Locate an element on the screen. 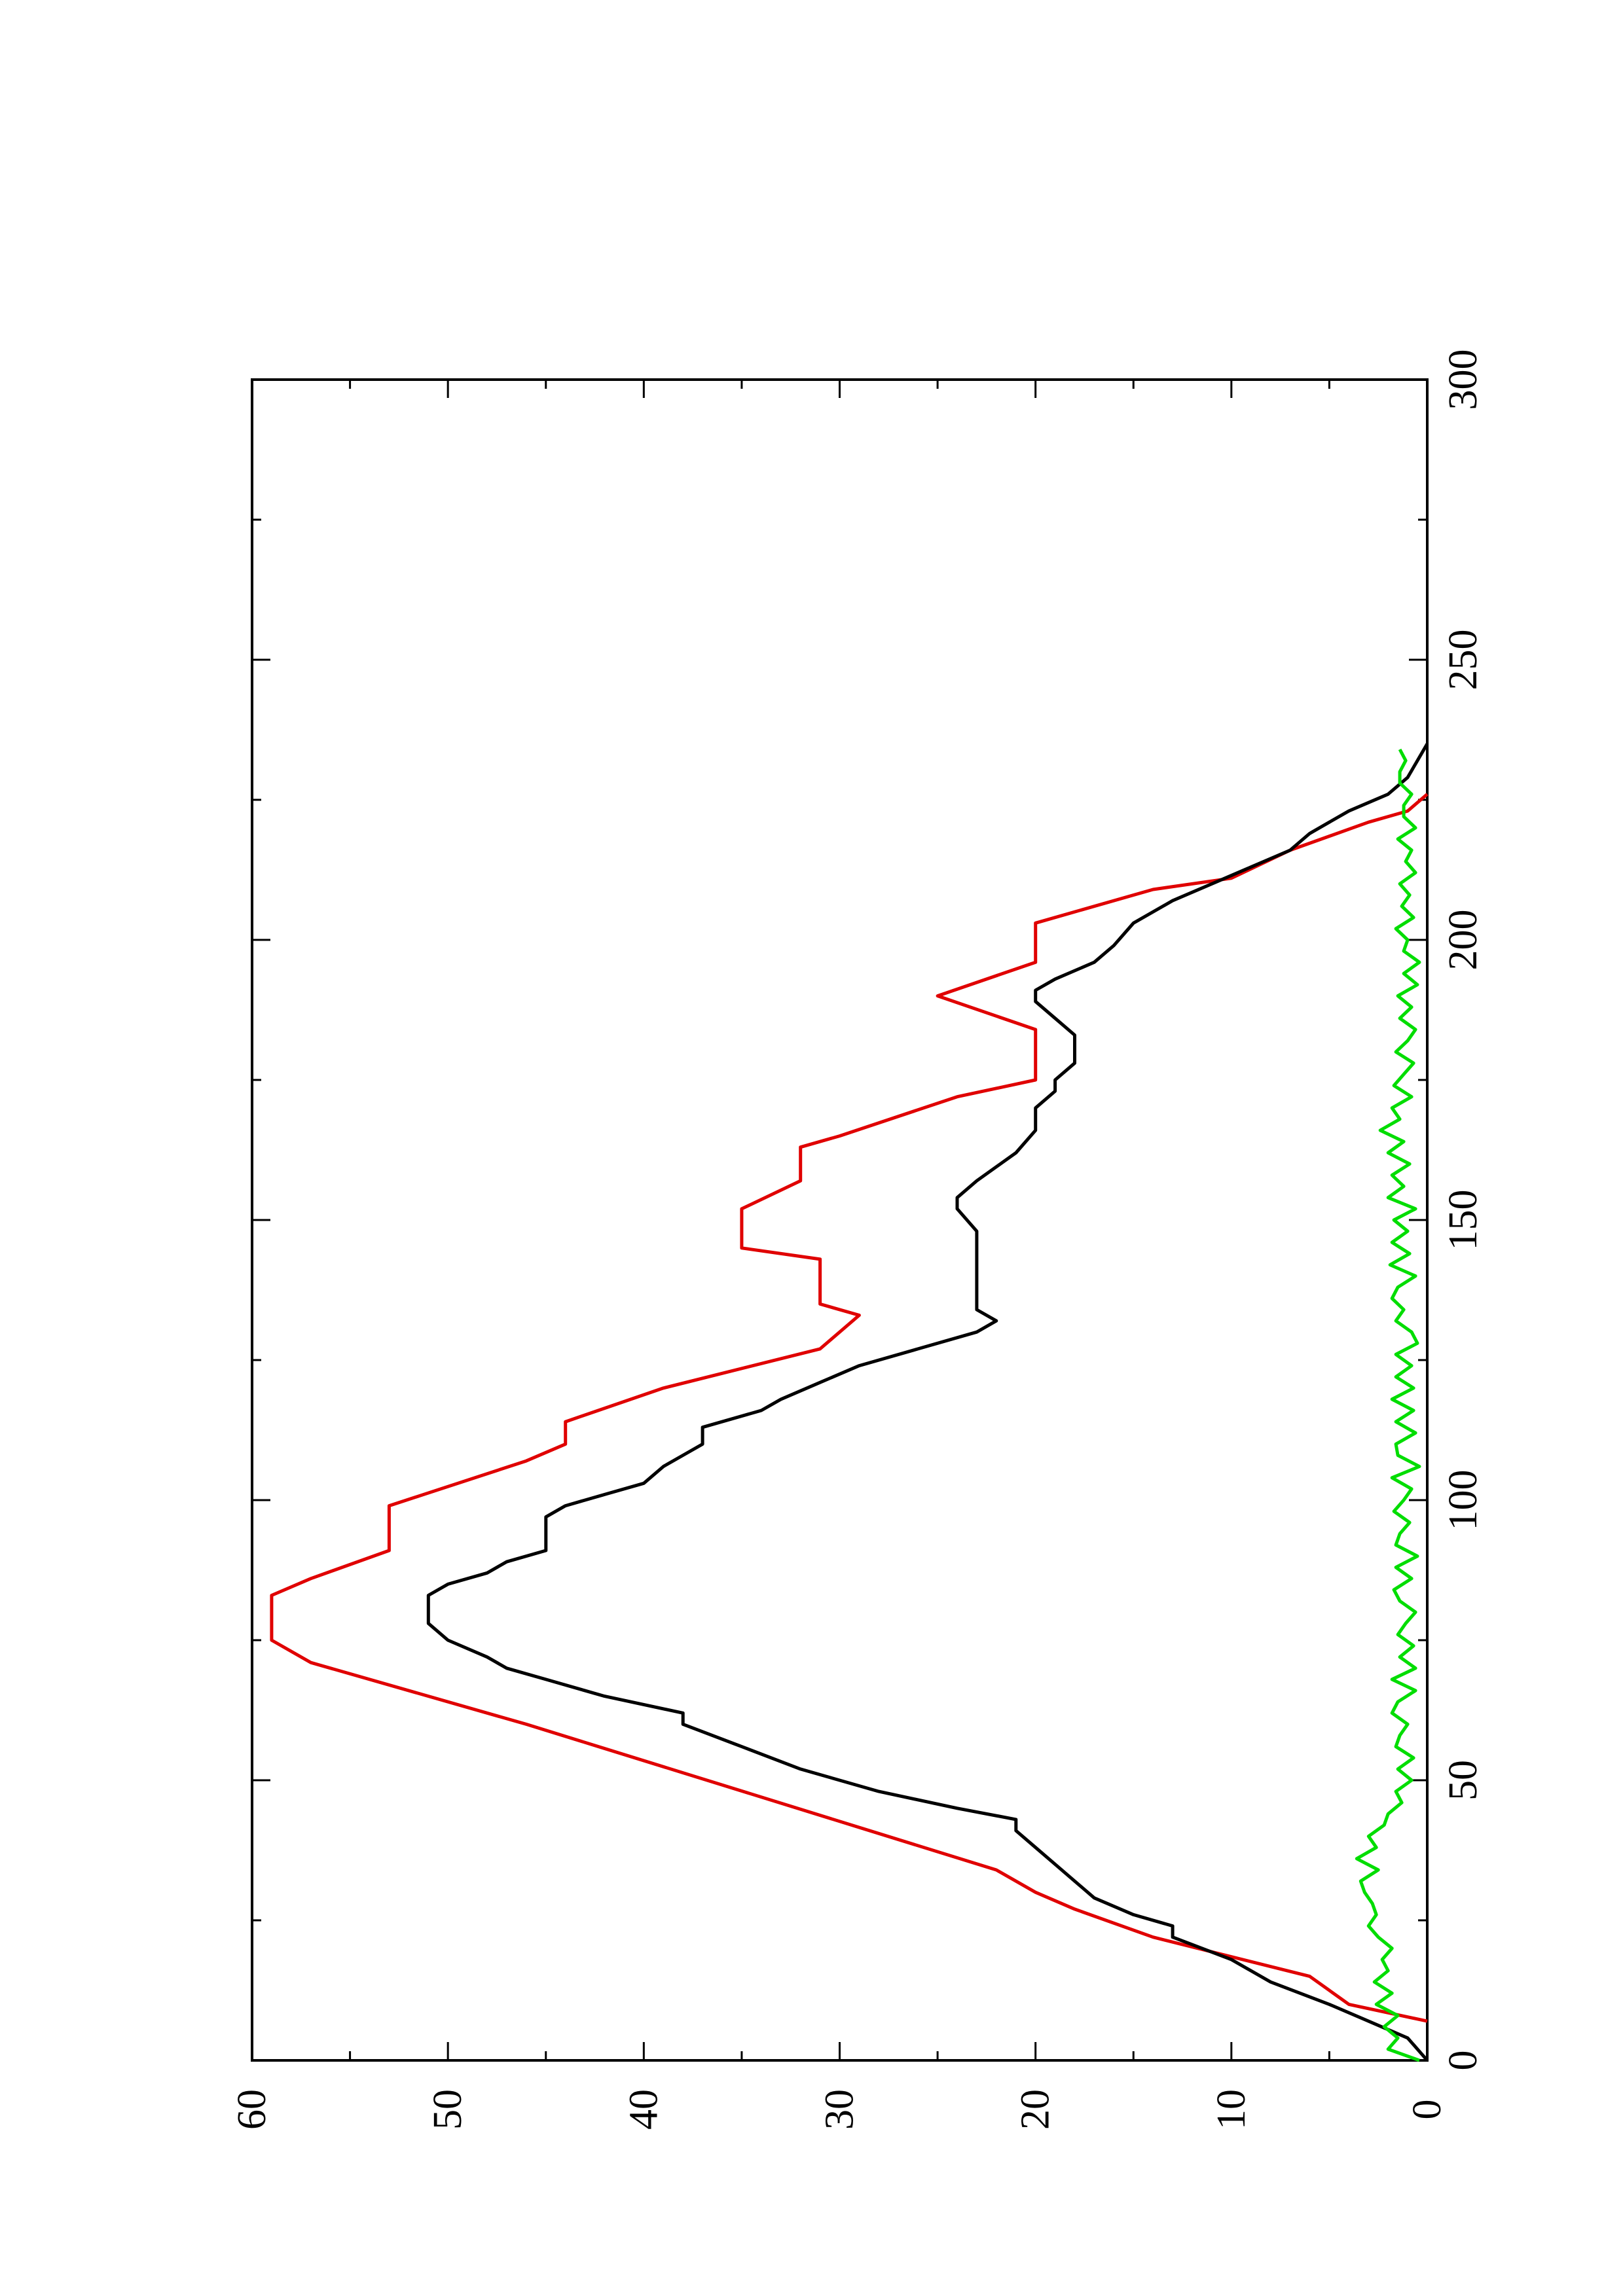 This screenshot has width=1623, height=2296. y-tick-label: 30 is located at coordinates (840, 2109).